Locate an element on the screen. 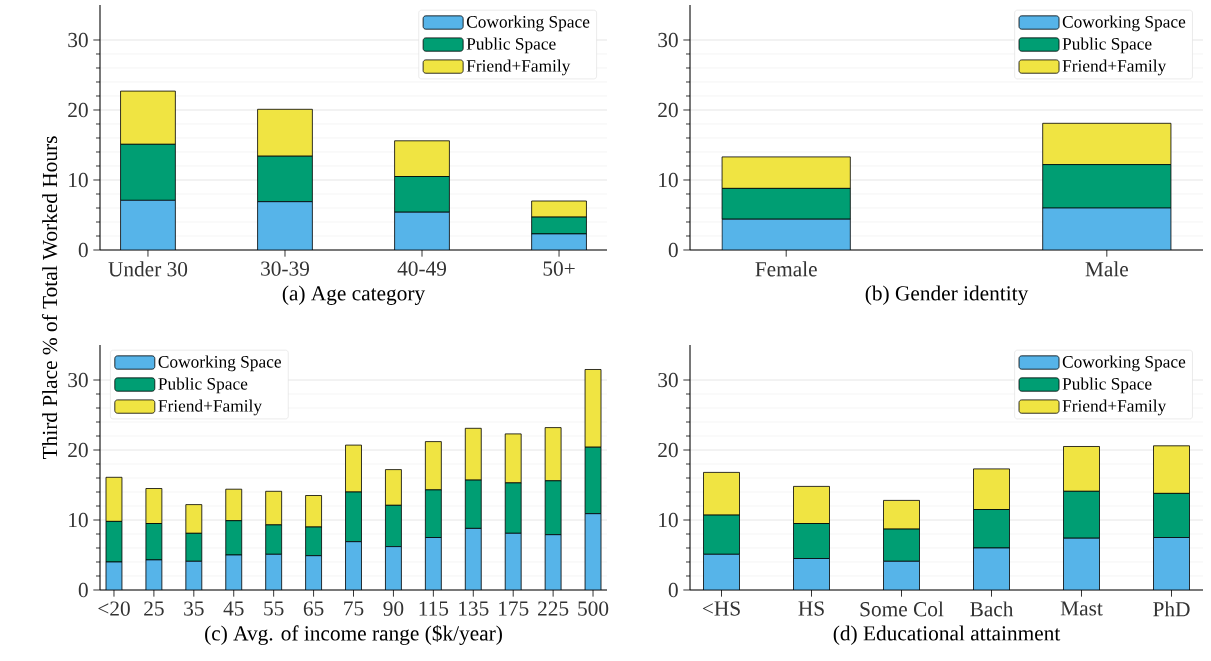 The height and width of the screenshot is (661, 1211). x-tick-label: 225 is located at coordinates (553, 608).